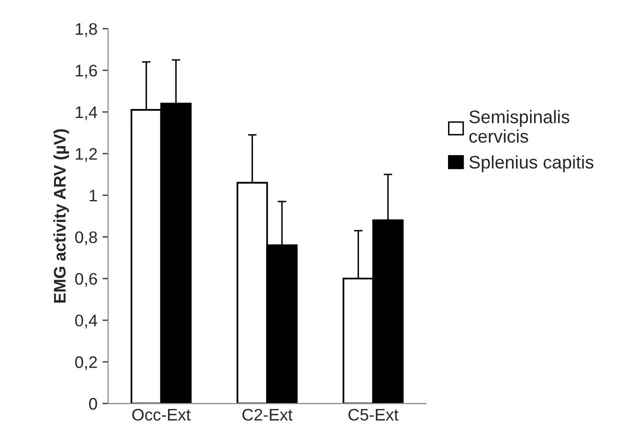 This screenshot has width=636, height=441. I want to click on y-tick-label: 1,6, so click(86, 71).